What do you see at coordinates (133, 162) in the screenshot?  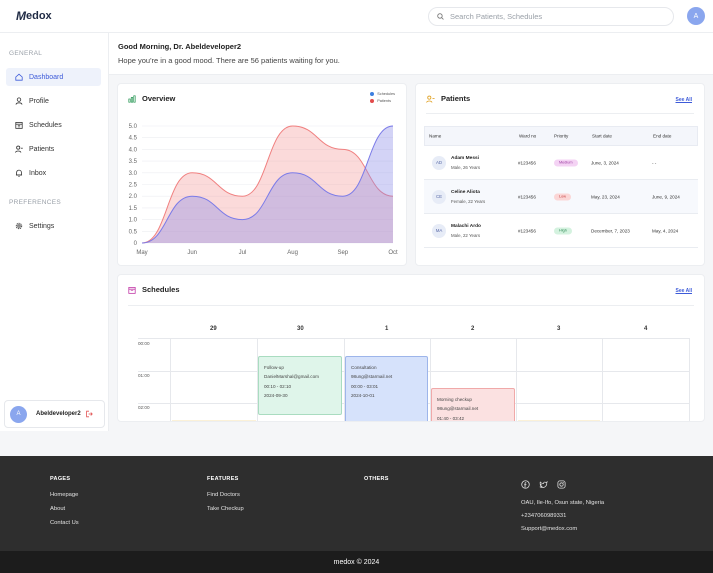 I see `y-tick-label: 3.5` at bounding box center [133, 162].